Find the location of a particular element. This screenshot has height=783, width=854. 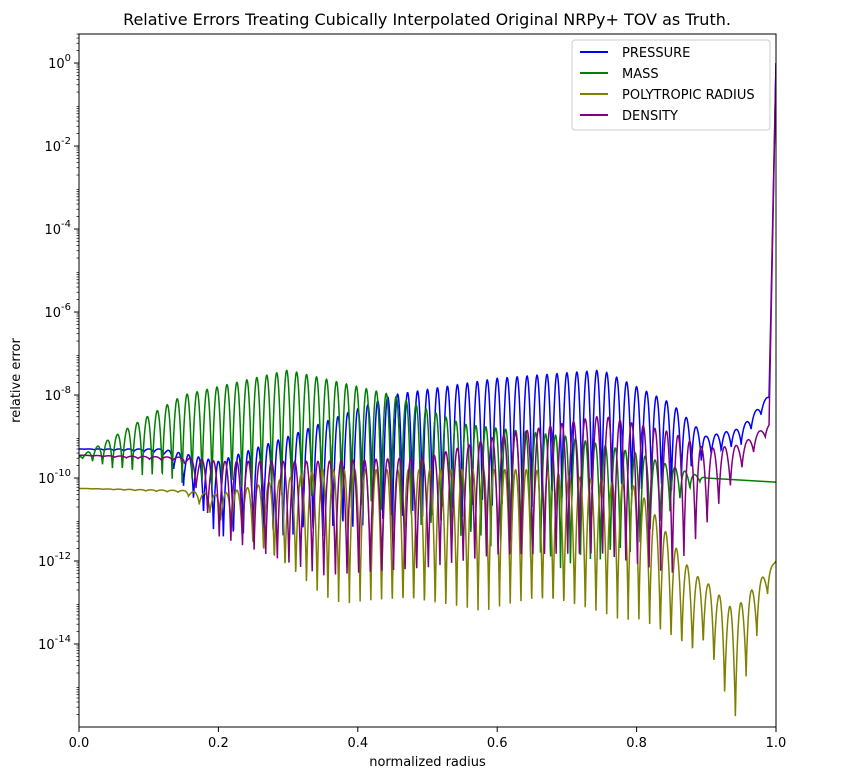

x-tick-label: 0.8 is located at coordinates (636, 743).